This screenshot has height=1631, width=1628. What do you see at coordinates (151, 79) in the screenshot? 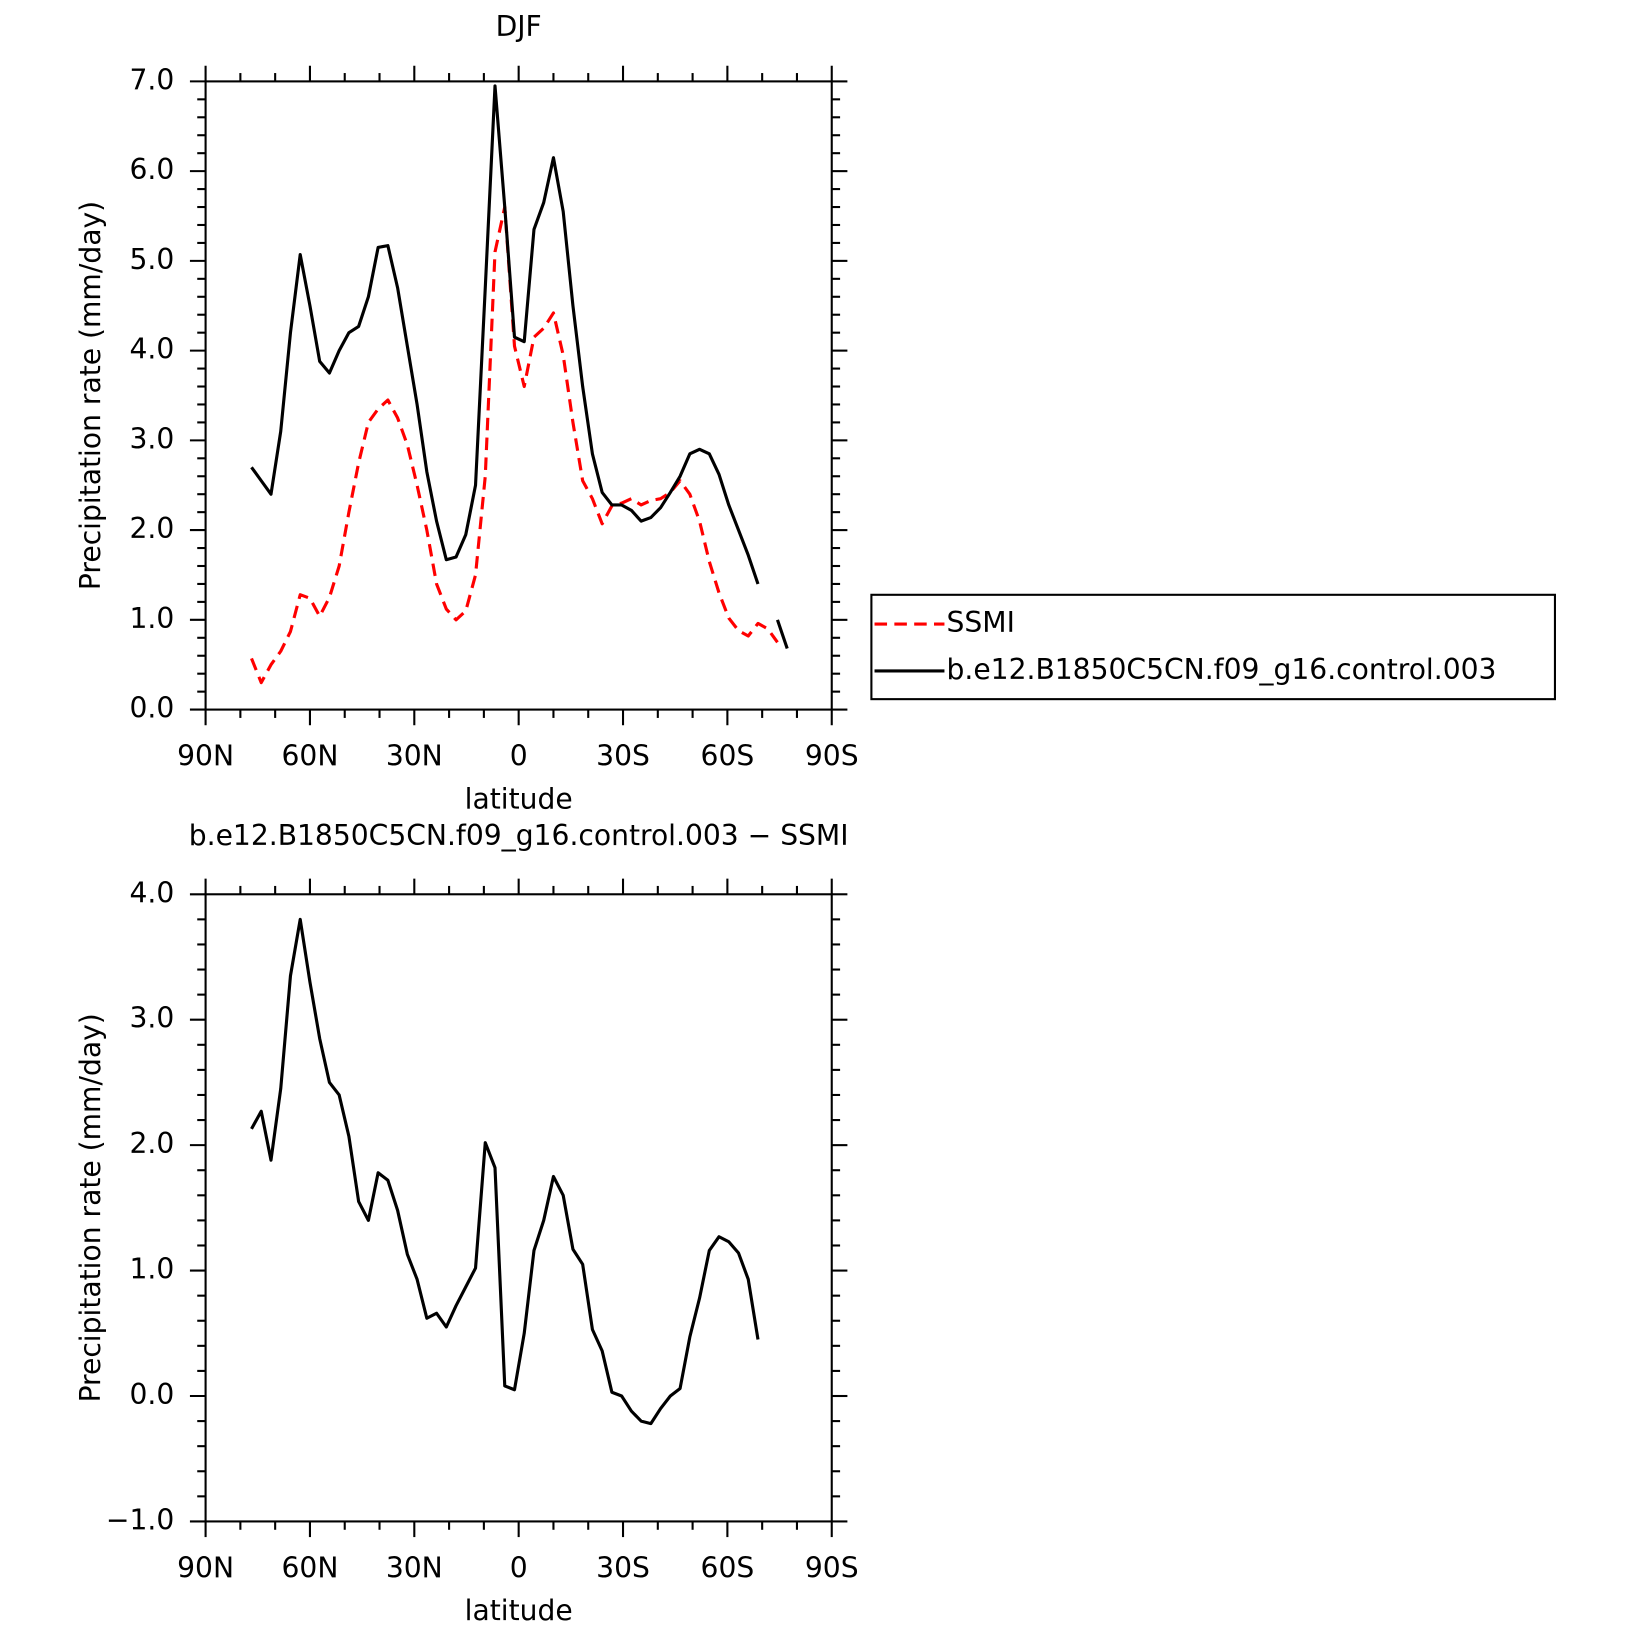
I see `y-tick-label: 7.0` at bounding box center [151, 79].